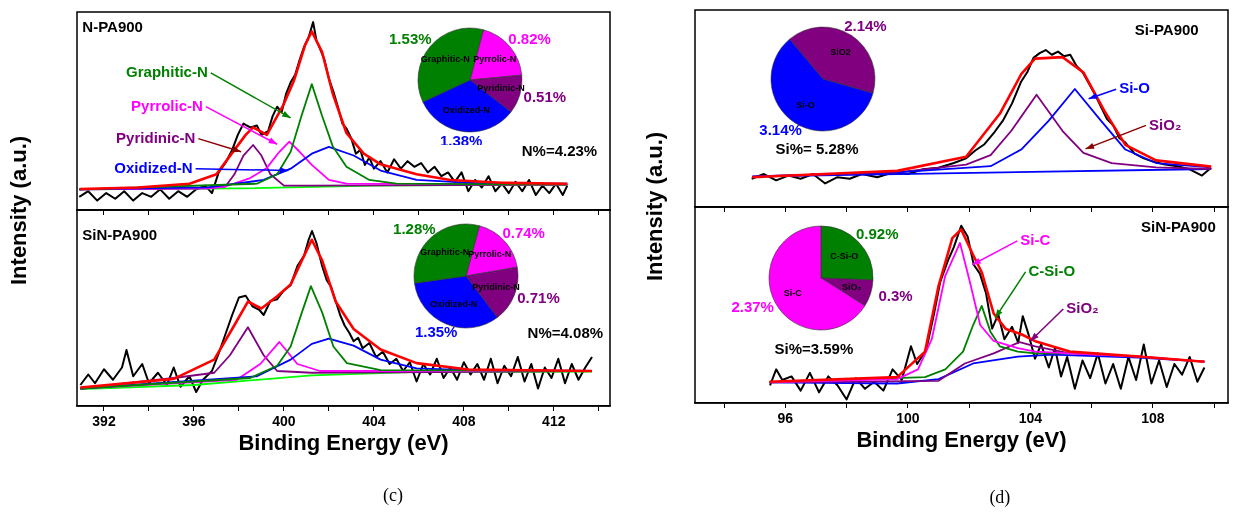  What do you see at coordinates (104, 421) in the screenshot?
I see `x-tick-label: 392` at bounding box center [104, 421].